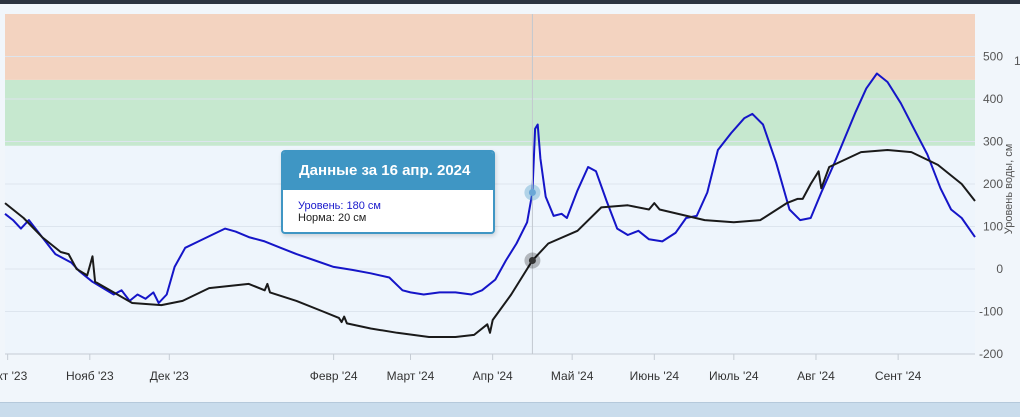 This screenshot has width=1020, height=417. Describe the element at coordinates (655, 376) in the screenshot. I see `x-tick-label: Июнь '24` at that location.